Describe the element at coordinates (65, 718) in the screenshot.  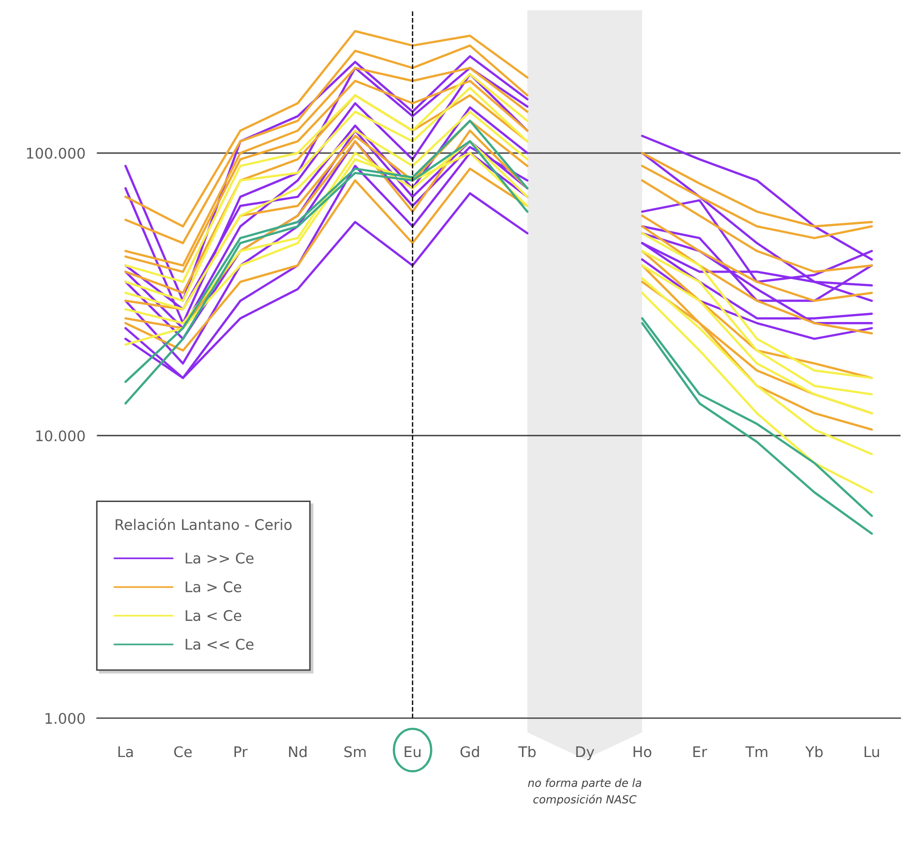
I see `y-tick-label: 1.000` at that location.